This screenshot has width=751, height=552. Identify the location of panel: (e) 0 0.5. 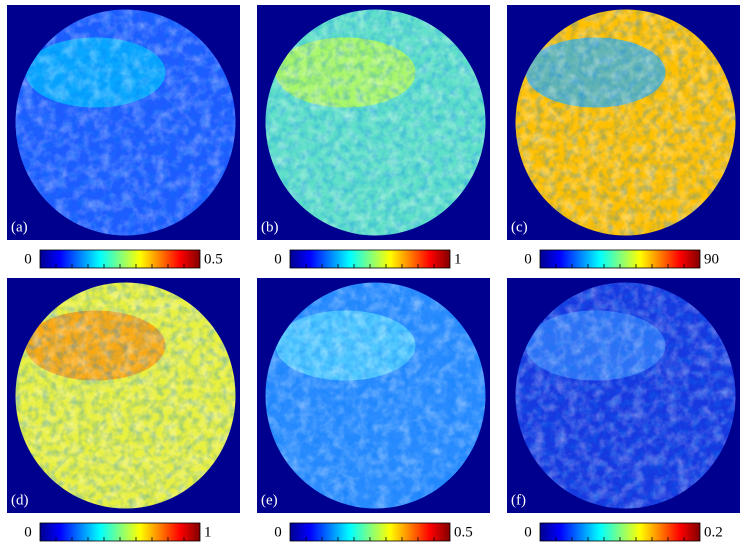
(373, 410).